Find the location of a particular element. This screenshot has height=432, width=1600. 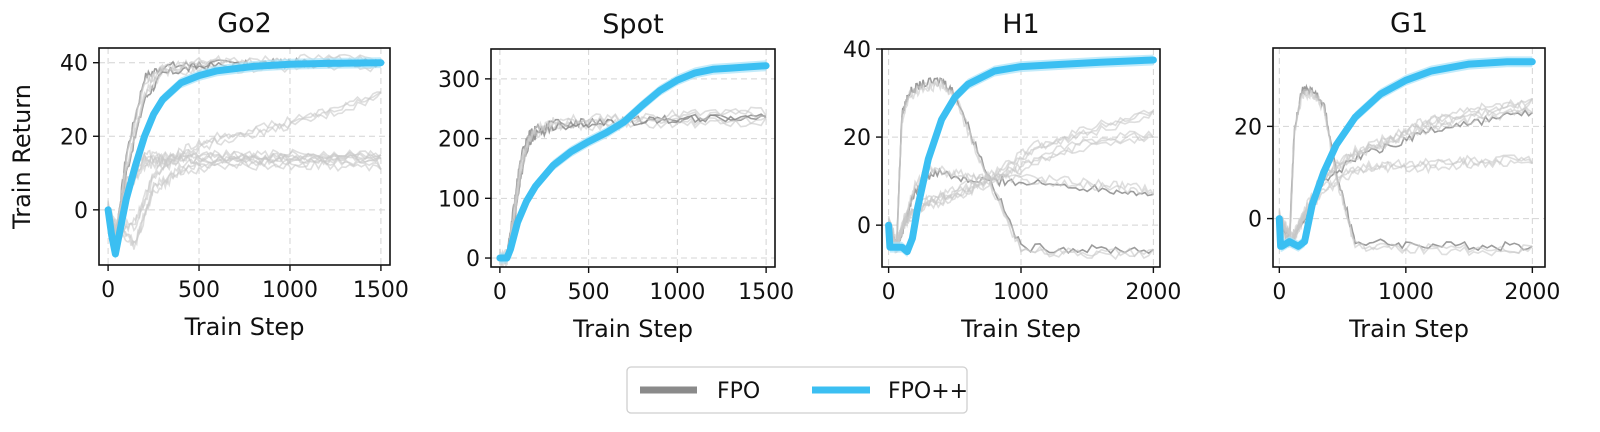

fpo-plus-plus-band is located at coordinates (633, 162).